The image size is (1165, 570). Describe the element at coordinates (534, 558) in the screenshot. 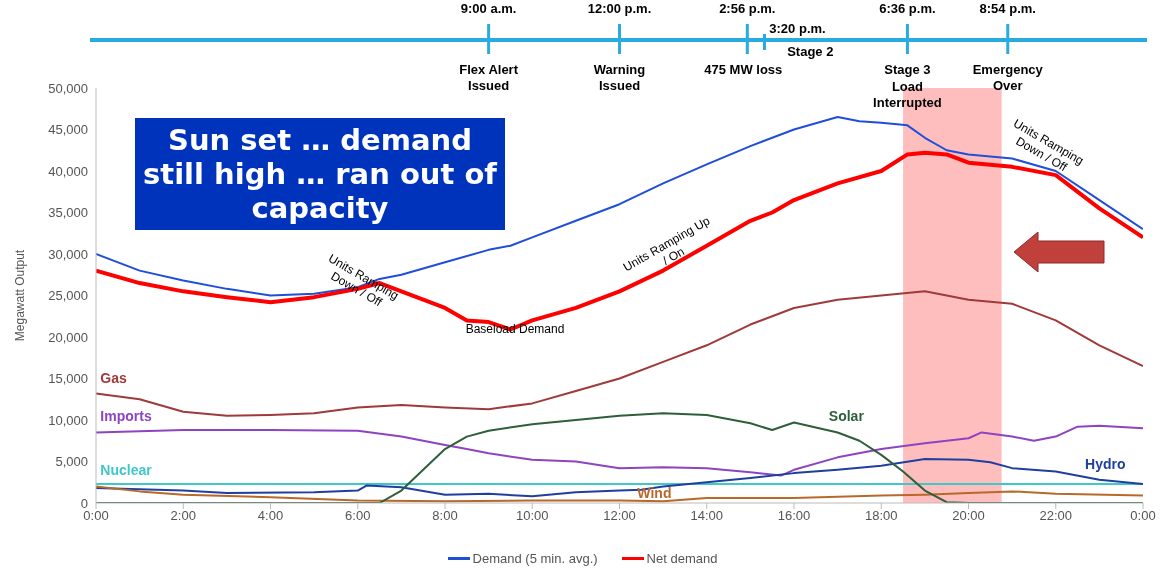

I see `legend-label: Demand (5 min. avg.)` at that location.